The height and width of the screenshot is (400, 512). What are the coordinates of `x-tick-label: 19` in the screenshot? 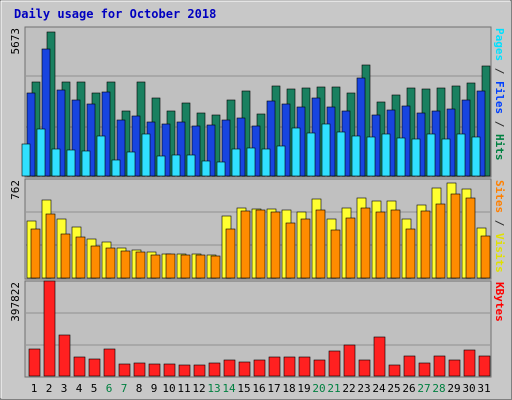 It's located at (303, 388).